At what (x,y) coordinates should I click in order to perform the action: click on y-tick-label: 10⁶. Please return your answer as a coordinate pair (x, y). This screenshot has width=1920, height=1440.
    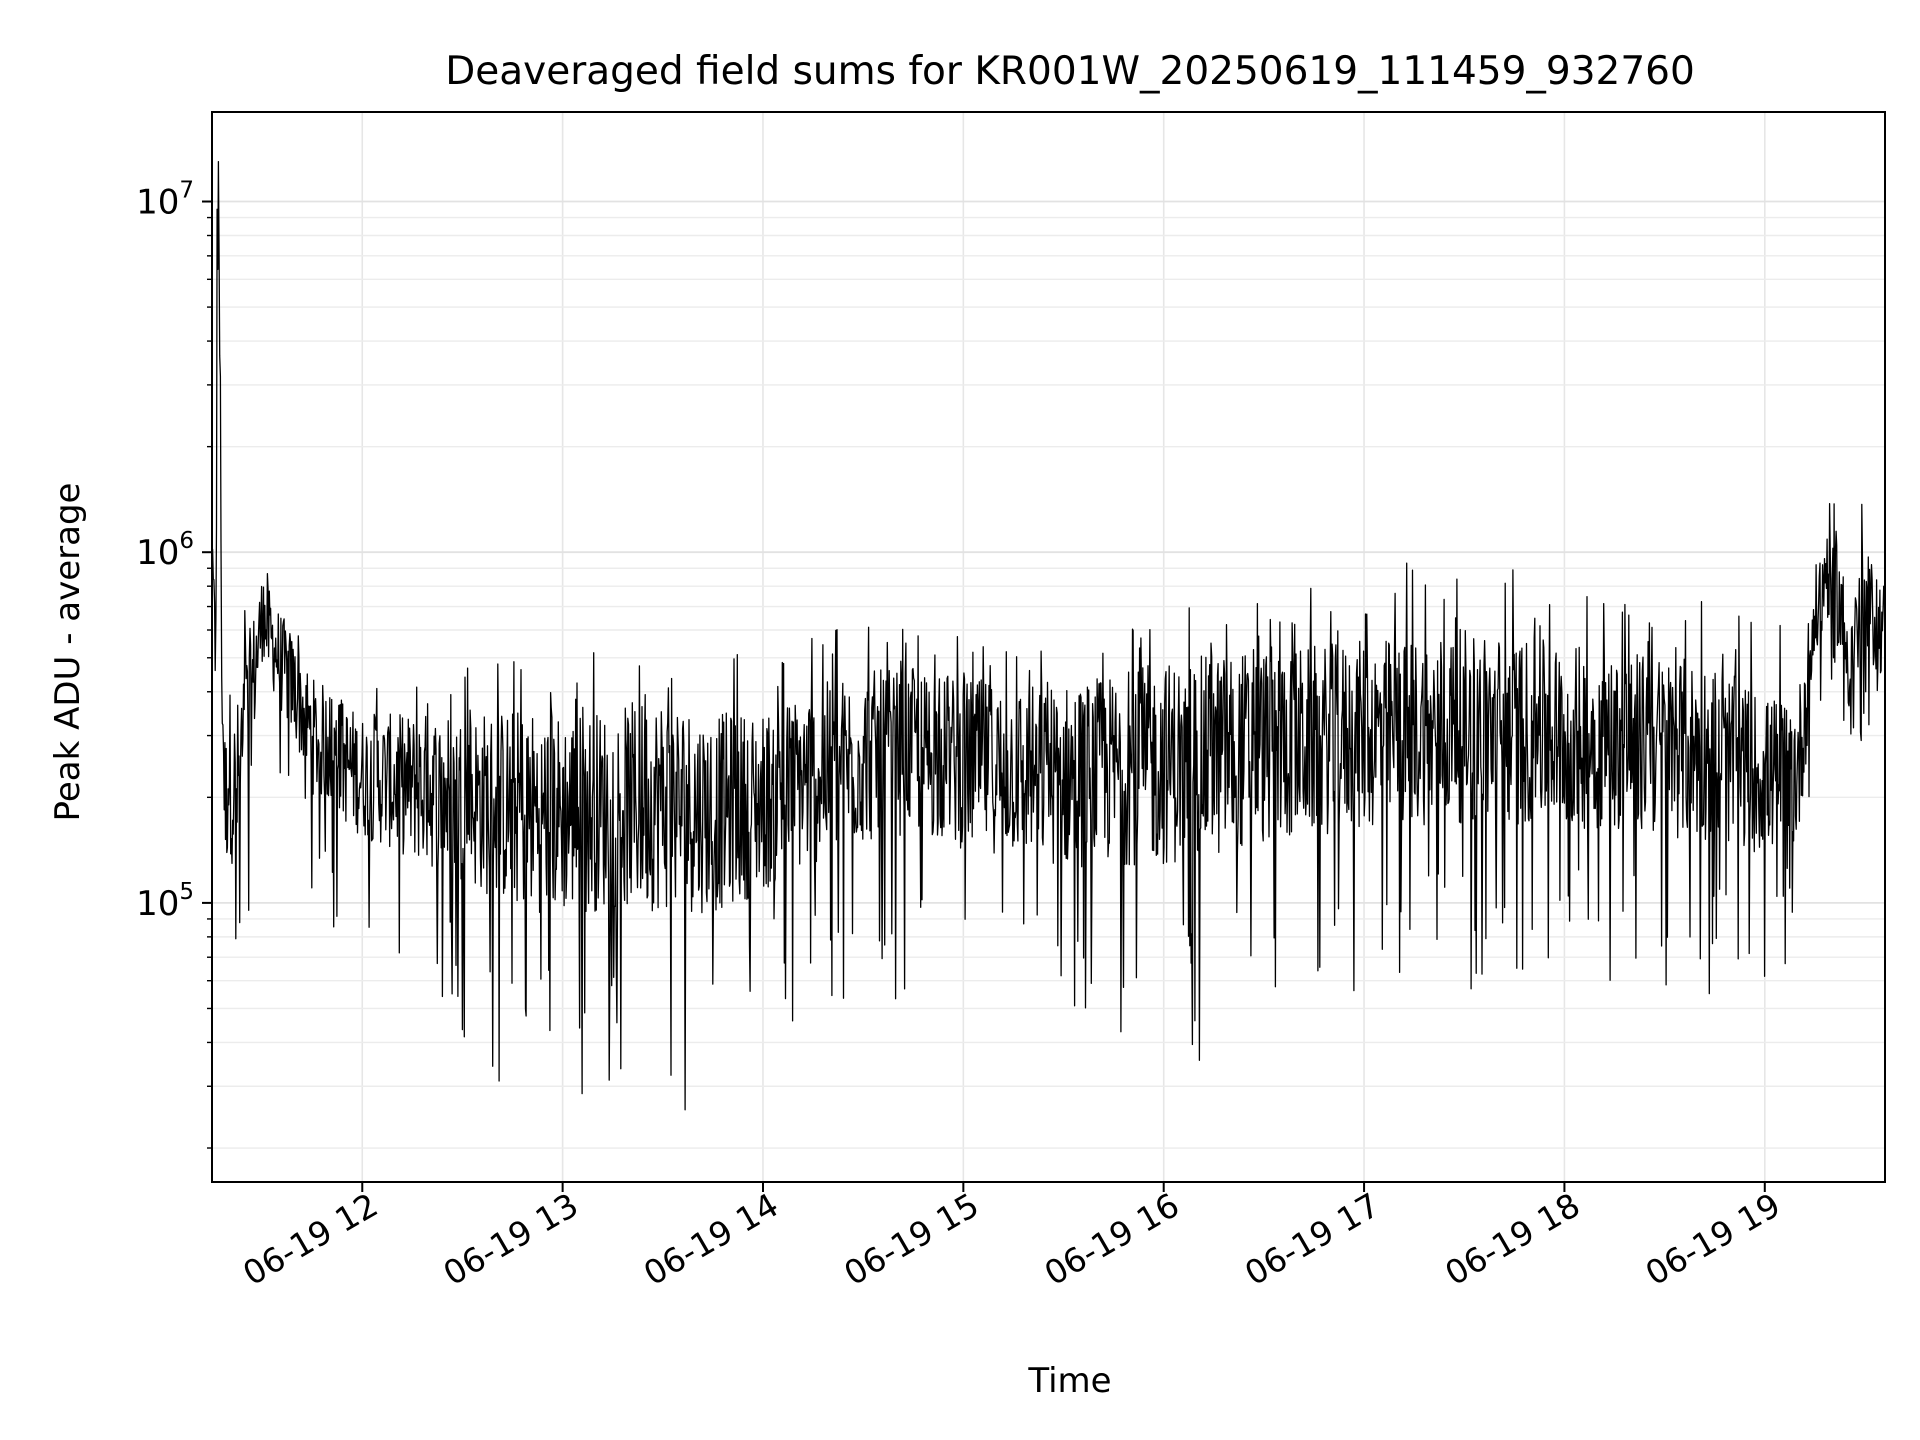
    Looking at the image, I should click on (165, 550).